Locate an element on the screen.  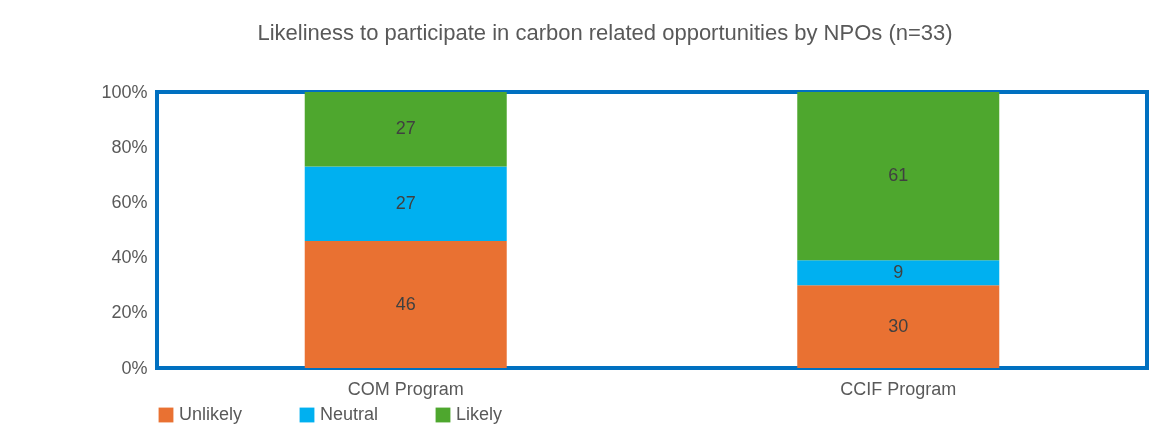
y-tick-label: 0% is located at coordinates (134, 367).